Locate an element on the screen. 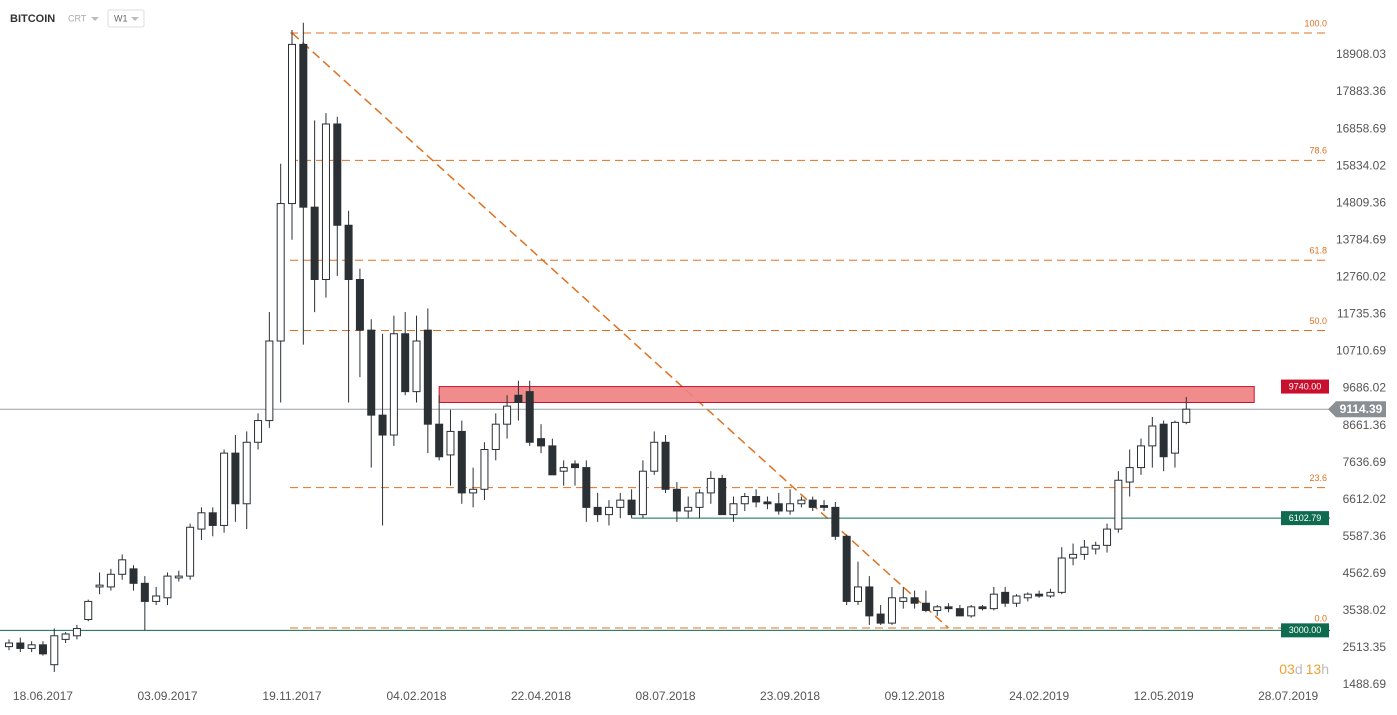 This screenshot has width=1397, height=715. x-tick-label: 03.09.2017 is located at coordinates (167, 696).